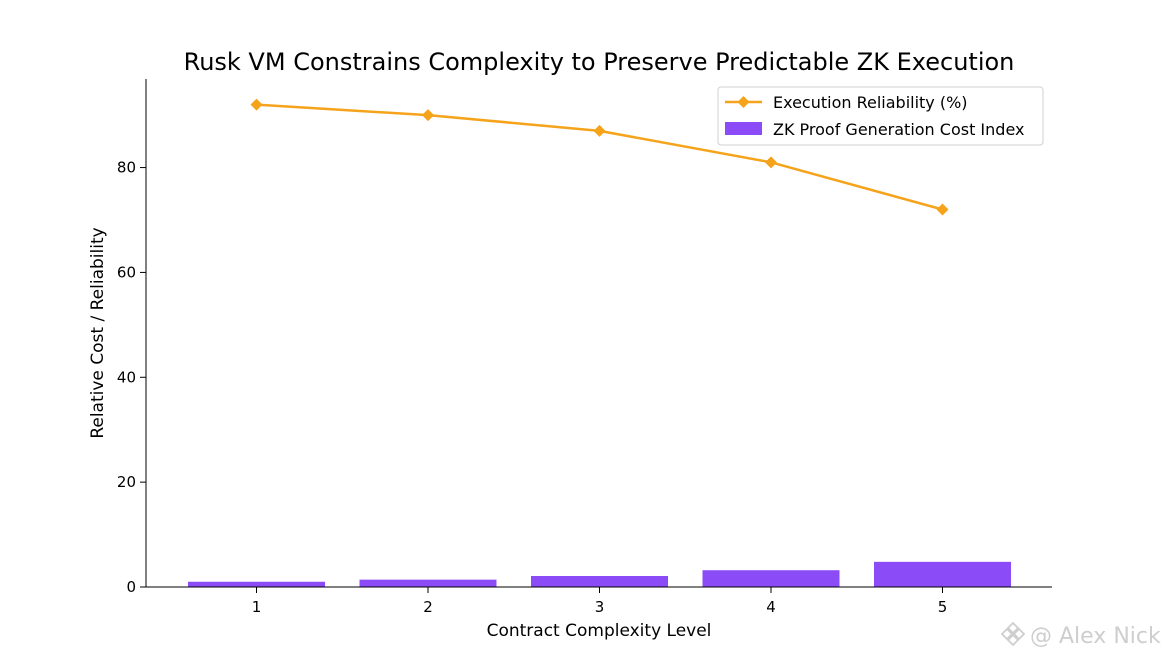  What do you see at coordinates (599, 157) in the screenshot?
I see `line-layer` at bounding box center [599, 157].